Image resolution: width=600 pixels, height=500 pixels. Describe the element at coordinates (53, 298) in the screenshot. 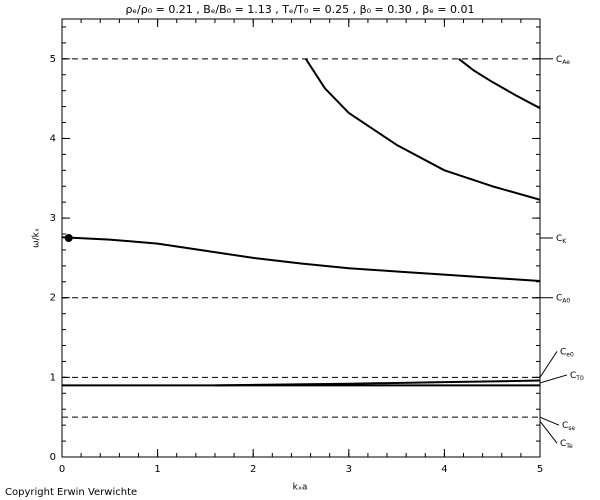

I see `y-tick-label: 2` at that location.